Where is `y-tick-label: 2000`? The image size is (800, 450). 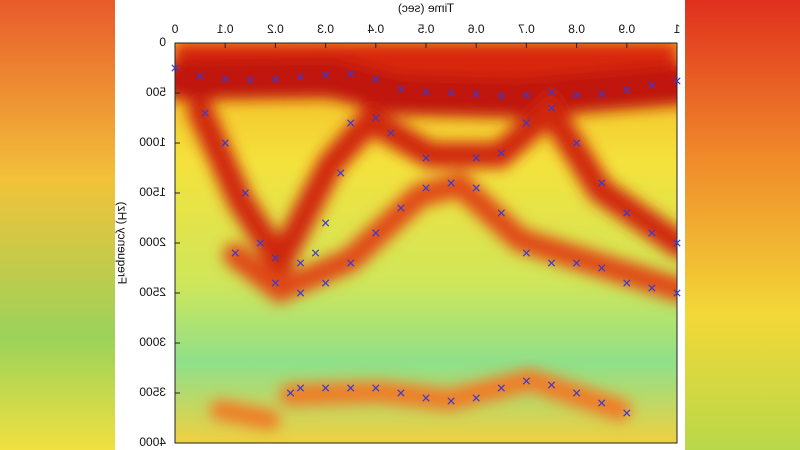 y-tick-label: 2000 is located at coordinates (152, 242).